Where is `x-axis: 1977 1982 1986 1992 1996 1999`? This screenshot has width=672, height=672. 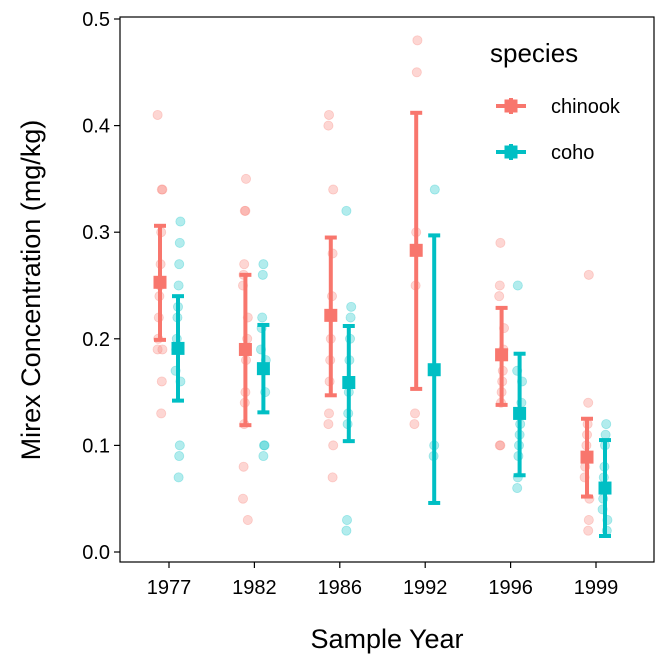
x-axis: 1977 1982 1986 1992 1996 1999 is located at coordinates (383, 580).